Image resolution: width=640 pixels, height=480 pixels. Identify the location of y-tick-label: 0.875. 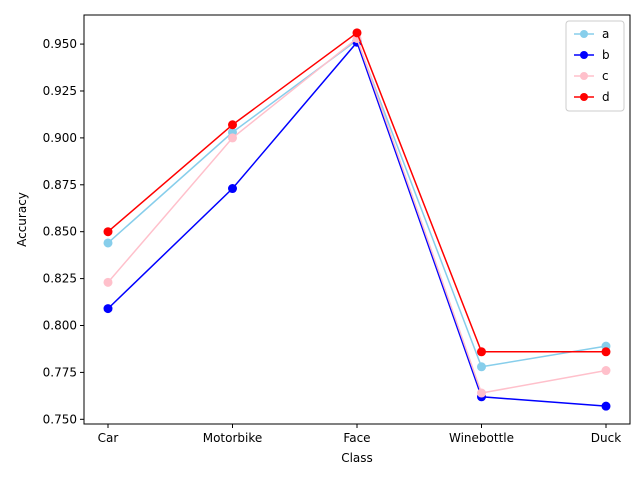
(60, 185).